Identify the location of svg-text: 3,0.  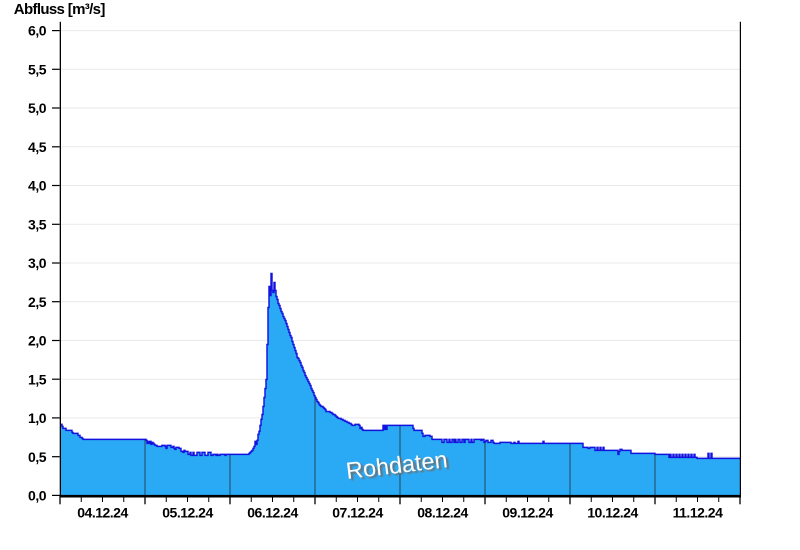
(37, 263).